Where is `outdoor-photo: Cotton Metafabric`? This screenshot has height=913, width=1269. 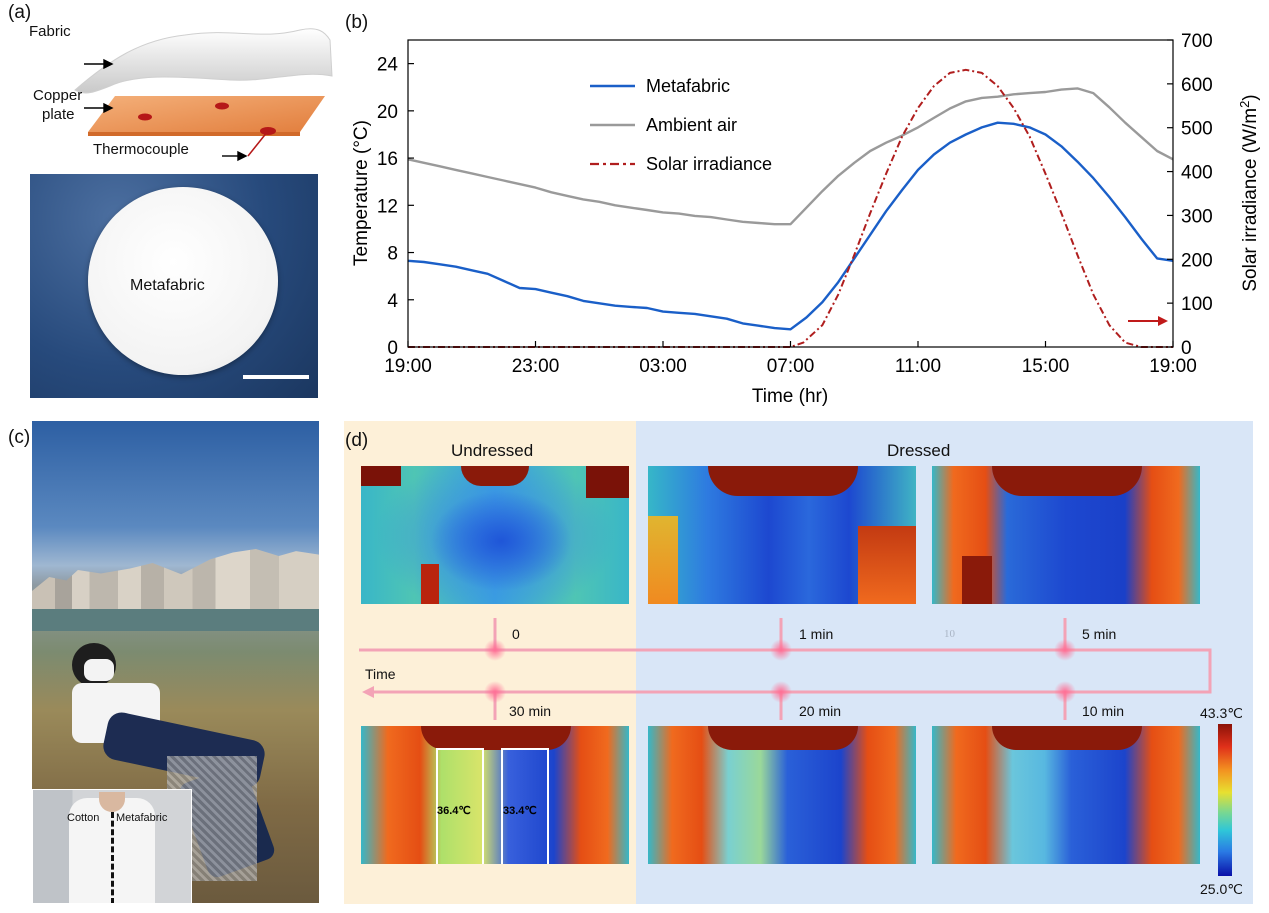
outdoor-photo: Cotton Metafabric is located at coordinates (175, 662).